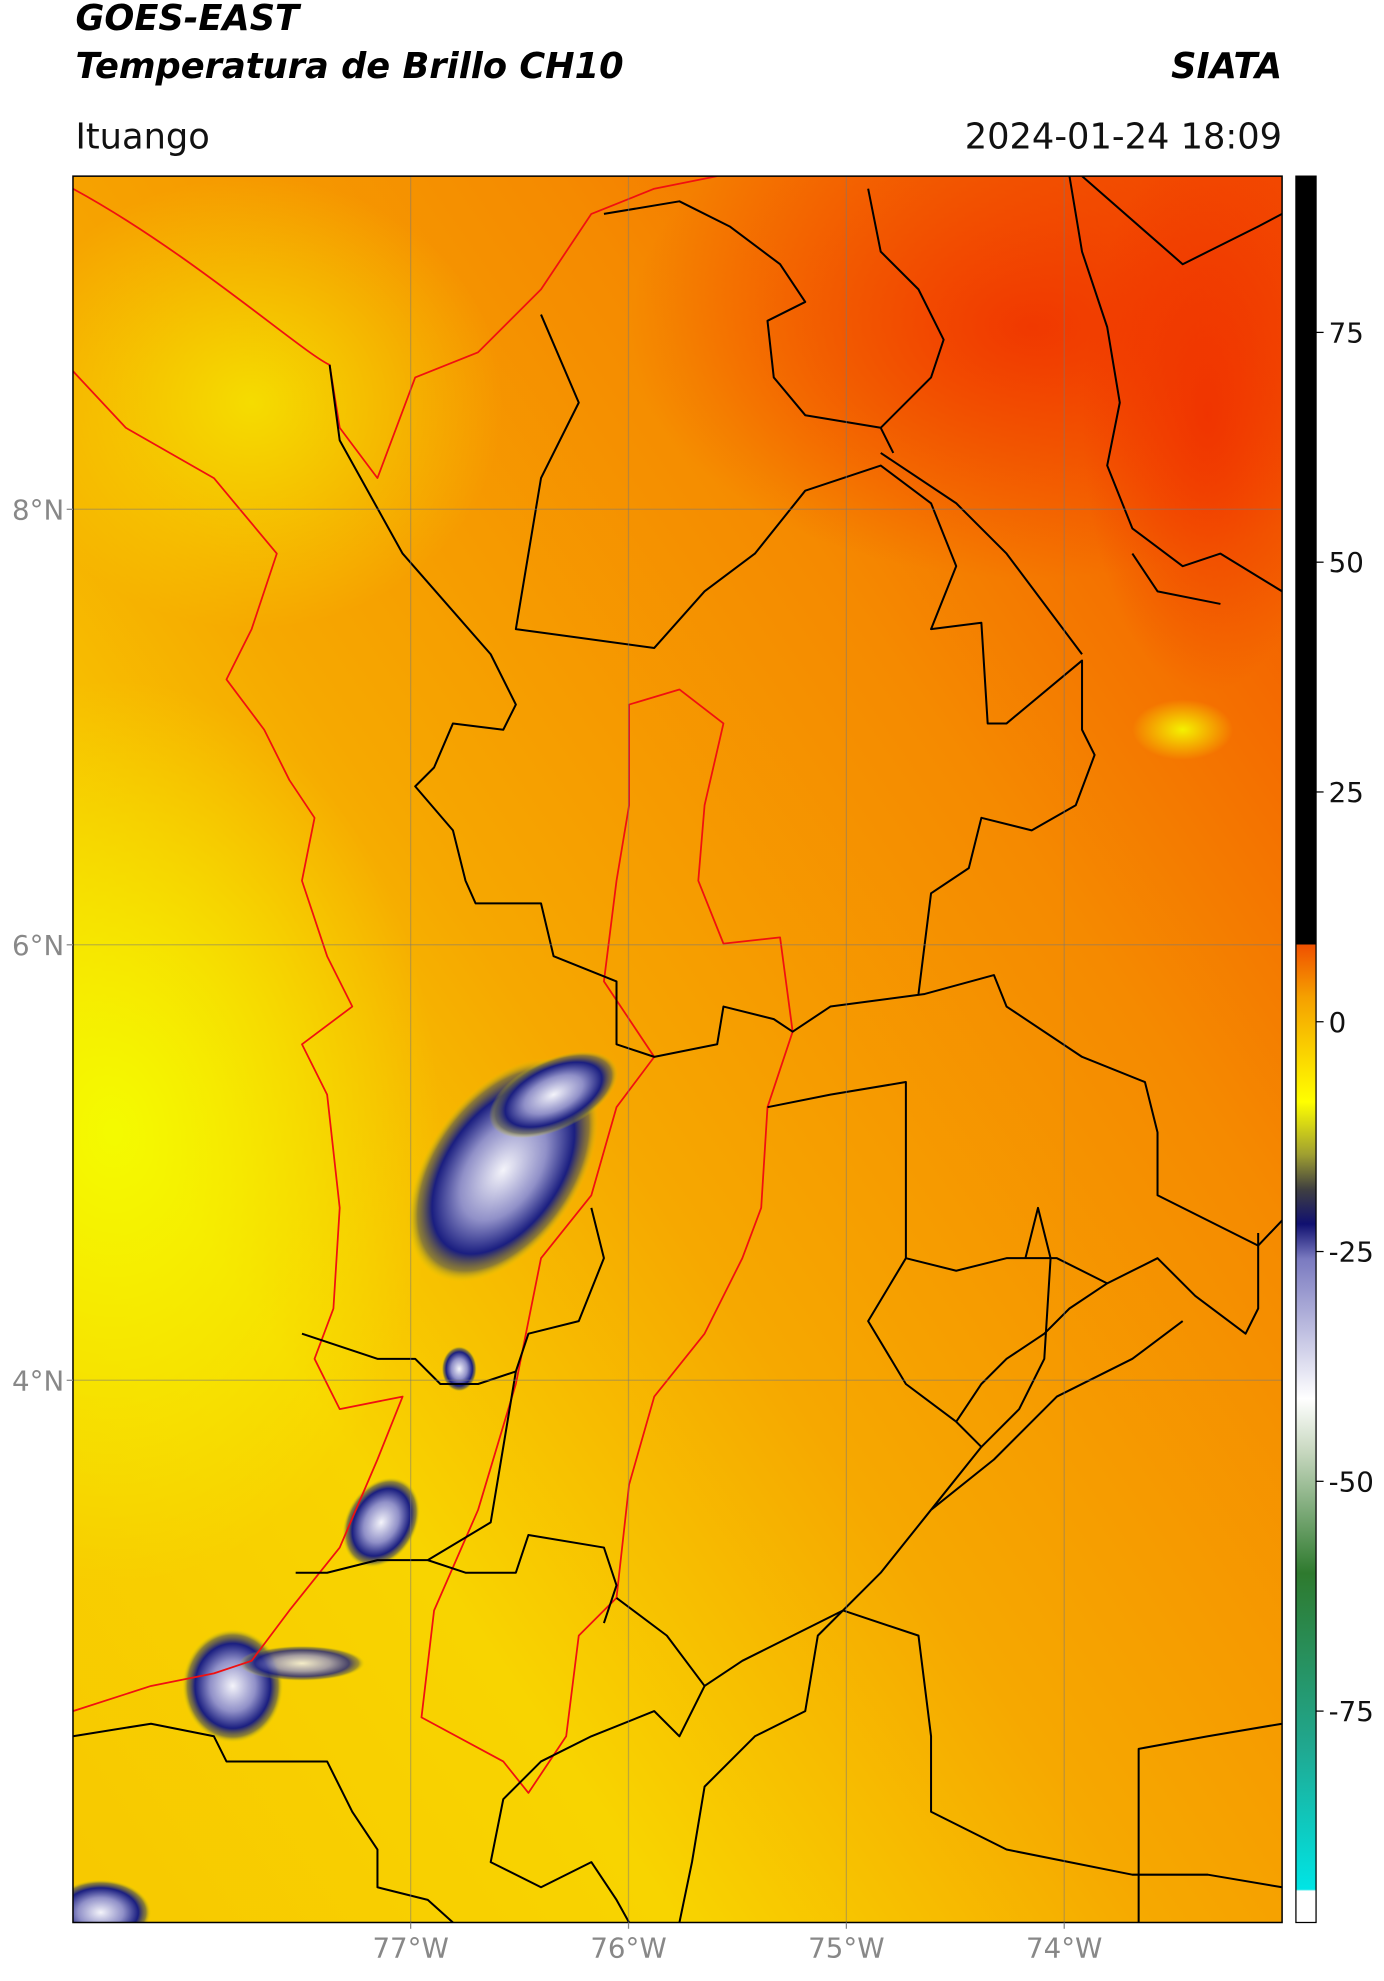 The width and height of the screenshot is (1384, 1981). I want to click on y-tick-label: 8°N, so click(38, 509).